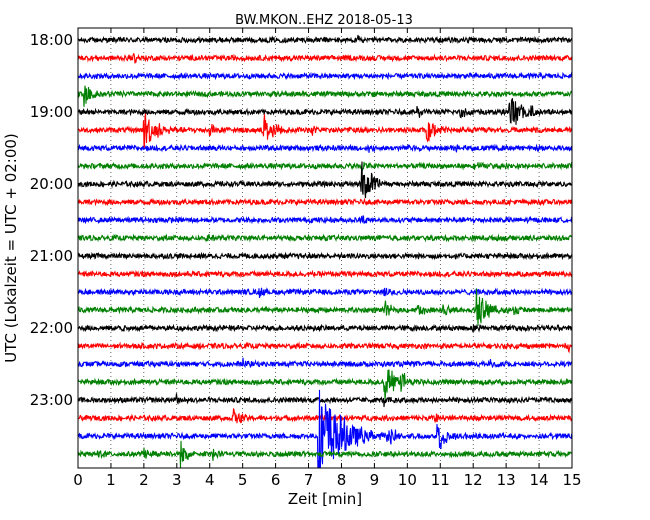  What do you see at coordinates (325, 131) in the screenshot?
I see `trace-1915` at bounding box center [325, 131].